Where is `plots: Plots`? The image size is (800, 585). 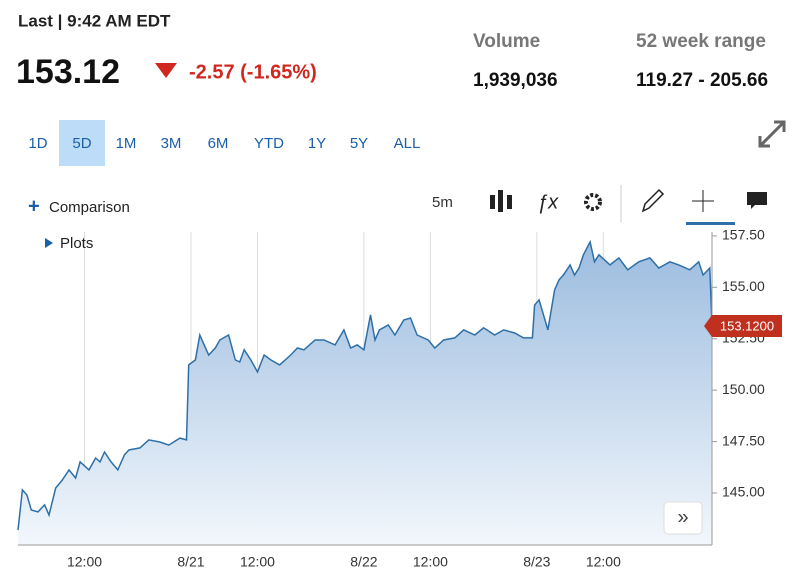 plots: Plots is located at coordinates (76, 243).